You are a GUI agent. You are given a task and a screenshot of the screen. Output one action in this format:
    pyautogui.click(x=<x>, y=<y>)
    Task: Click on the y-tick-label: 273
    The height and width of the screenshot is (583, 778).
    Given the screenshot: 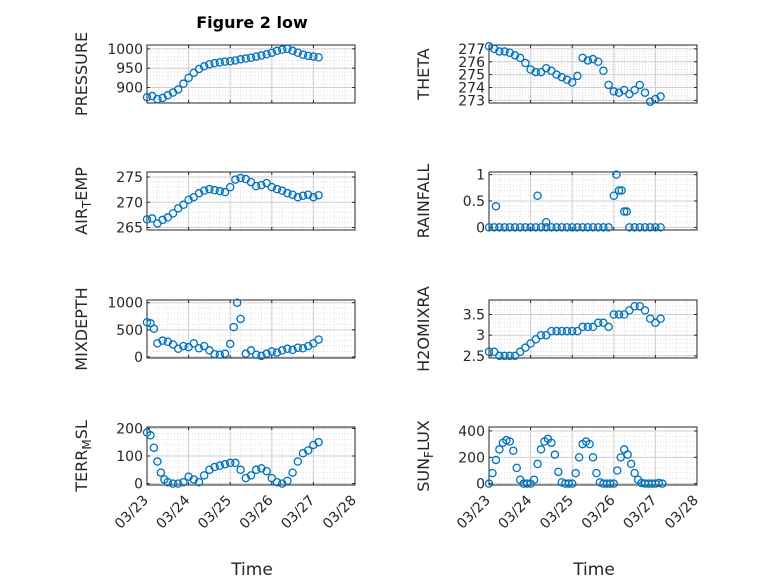 What is the action you would take?
    pyautogui.click(x=471, y=101)
    